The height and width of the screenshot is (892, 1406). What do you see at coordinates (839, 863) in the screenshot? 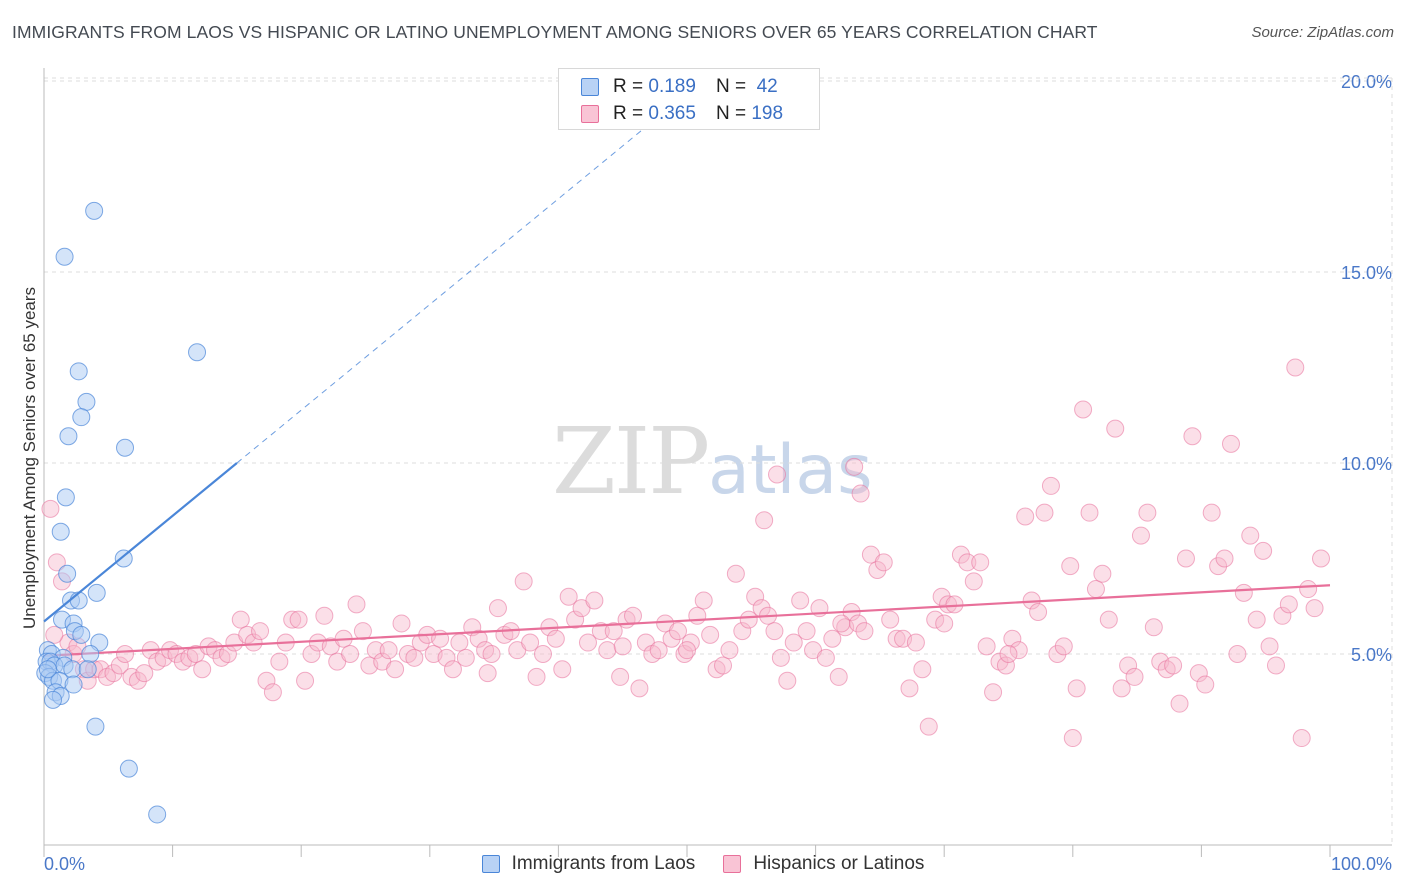
I see `legend-label-hispanic: Hispanics or Latinos` at bounding box center [839, 863].